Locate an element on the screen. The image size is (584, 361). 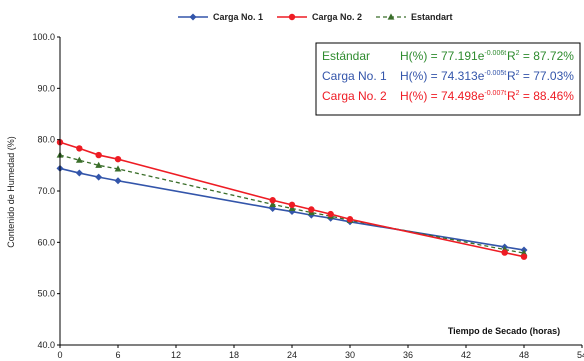
equation-r2: R2 = 87.72% is located at coordinates (540, 56).